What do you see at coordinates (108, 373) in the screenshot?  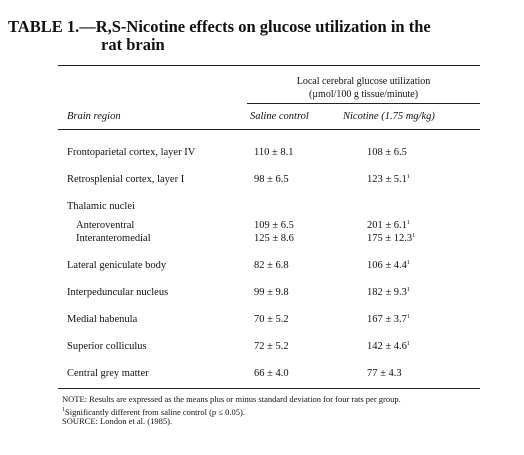 I see `brain-region-cell: Central grey matter` at bounding box center [108, 373].